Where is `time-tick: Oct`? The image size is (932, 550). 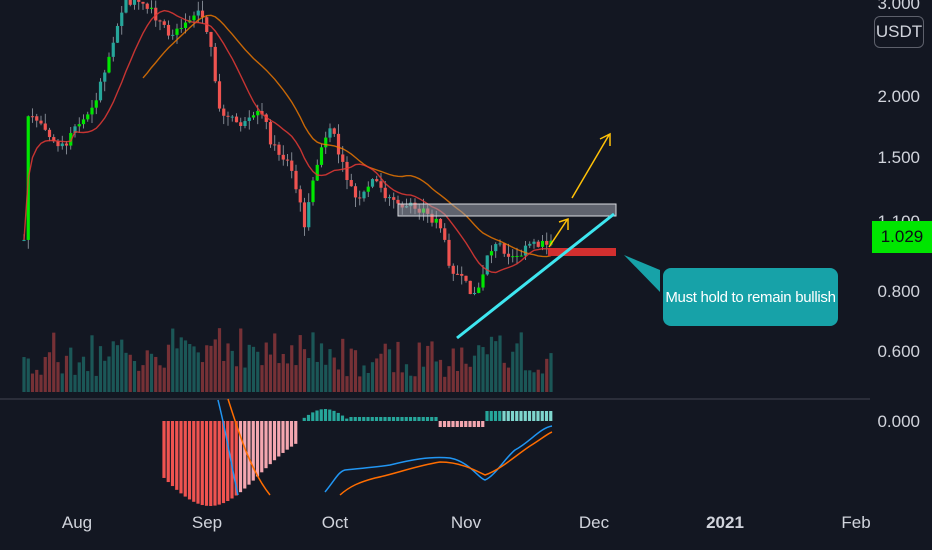 time-tick: Oct is located at coordinates (335, 522).